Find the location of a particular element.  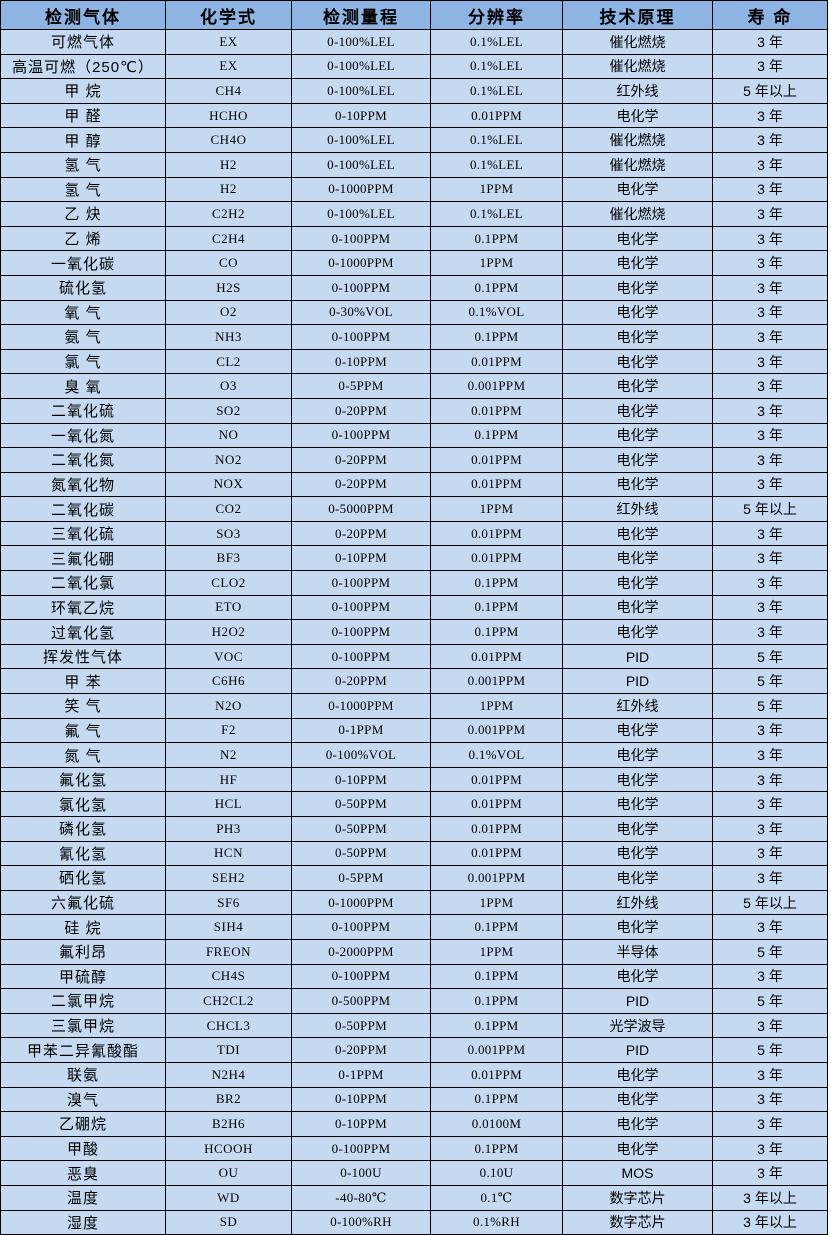

table-row: 三氯甲烷 CHCL3 0-50PPM 0.1PPM 光学波导 3 年 is located at coordinates (414, 1025).